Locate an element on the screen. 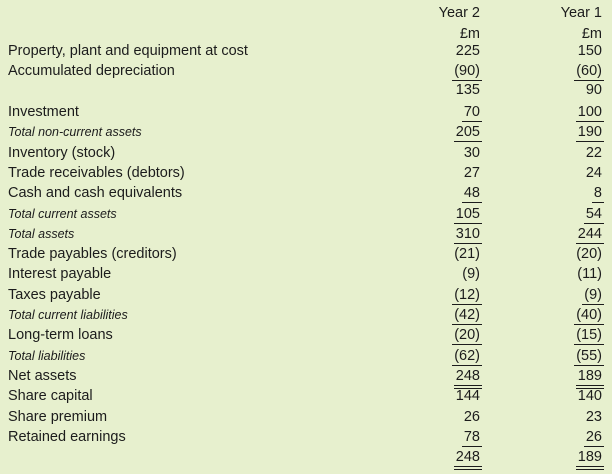 The height and width of the screenshot is (474, 612). year2-value: 310 is located at coordinates (468, 235).